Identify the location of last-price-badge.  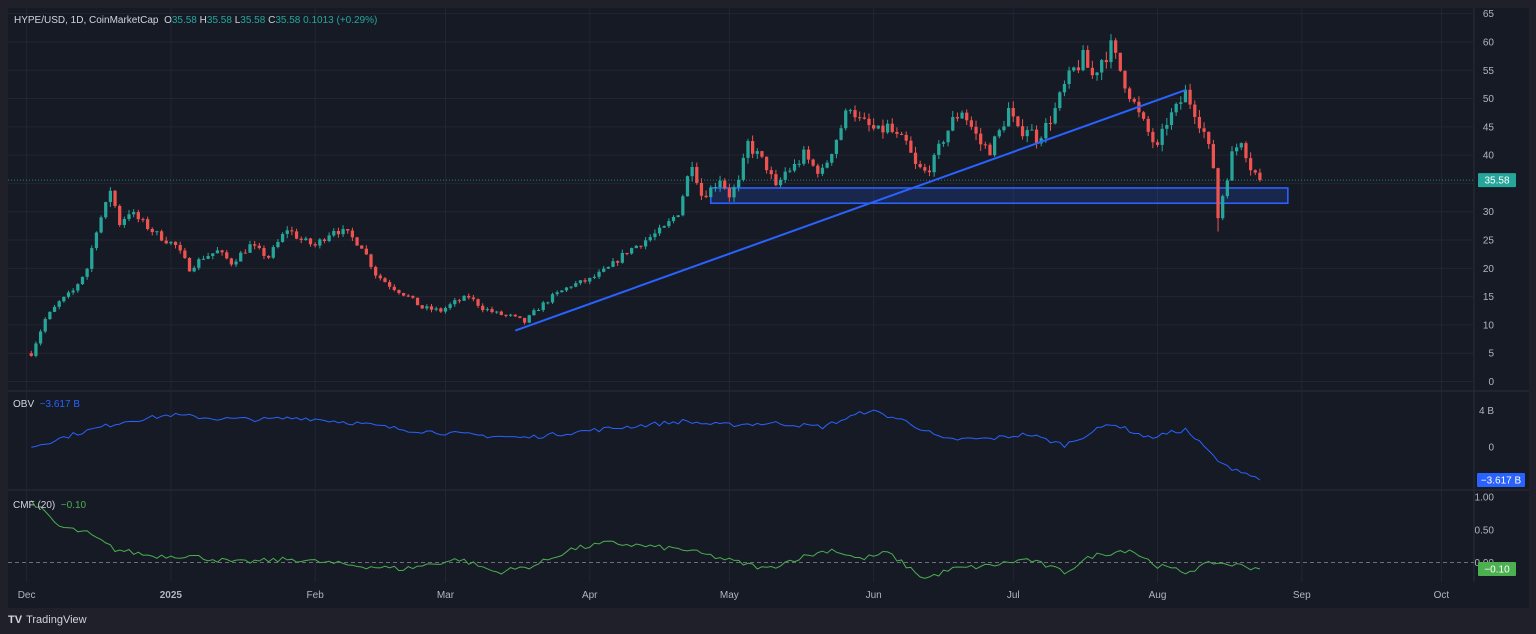
(1497, 180).